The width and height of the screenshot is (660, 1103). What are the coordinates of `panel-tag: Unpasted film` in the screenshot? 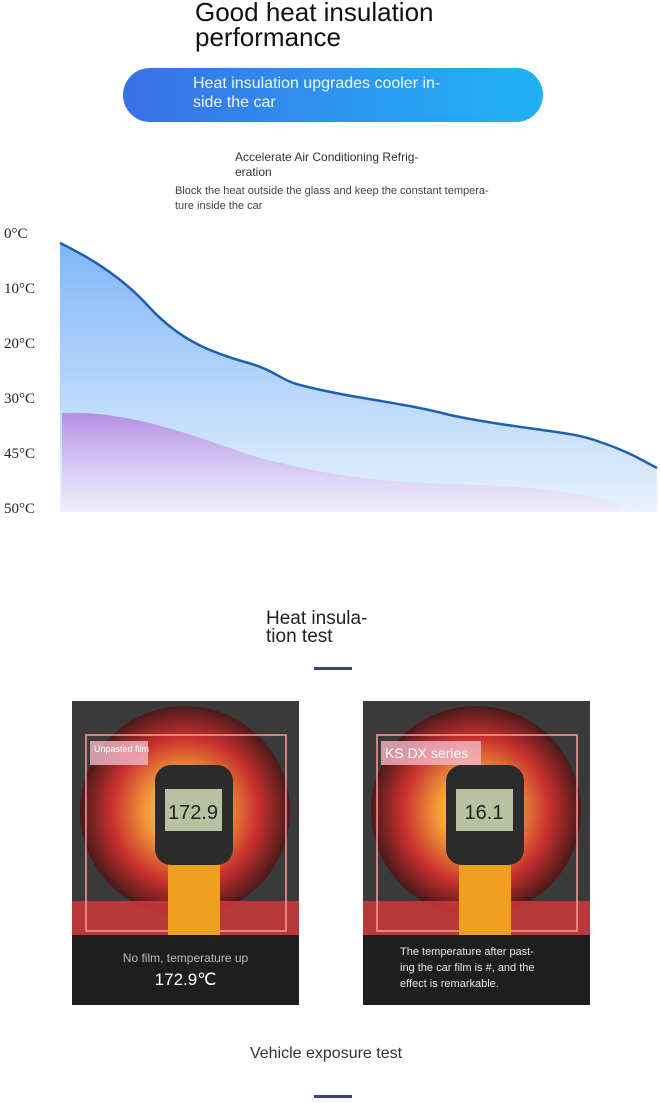 It's located at (121, 749).